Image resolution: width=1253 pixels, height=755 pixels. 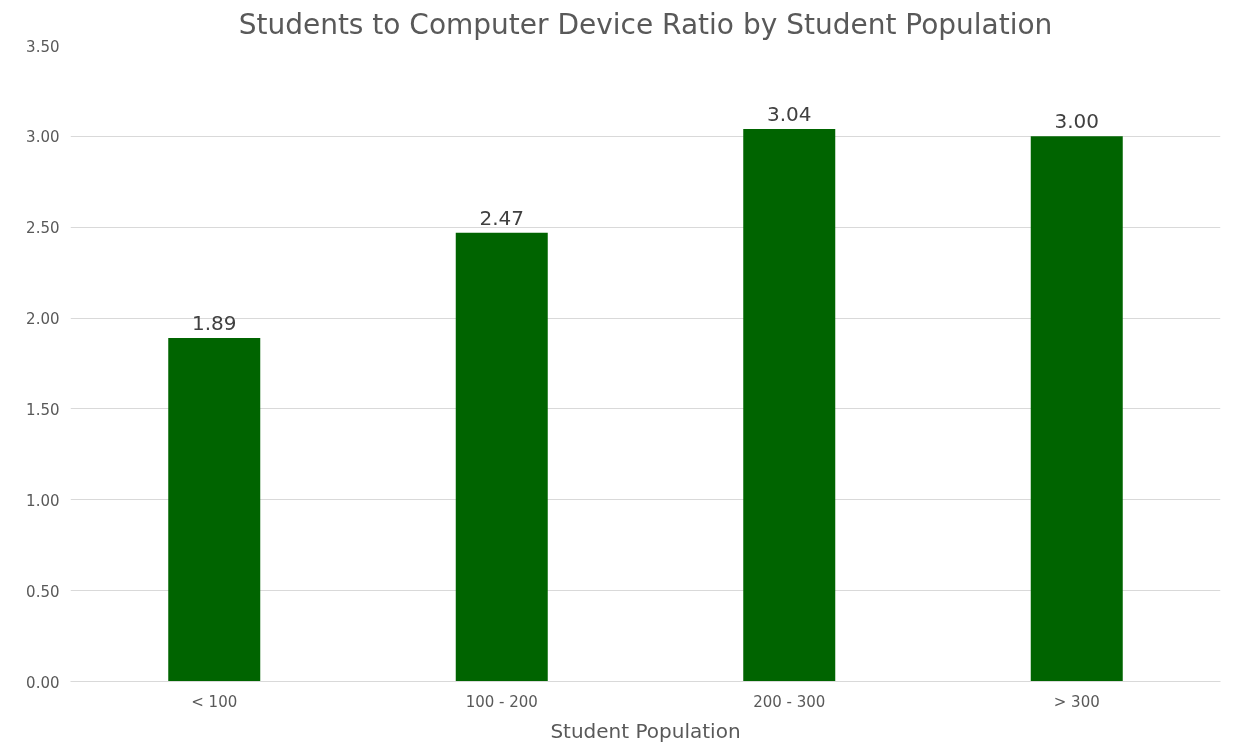 What do you see at coordinates (501, 701) in the screenshot?
I see `x-tick-label: 100 - 200` at bounding box center [501, 701].